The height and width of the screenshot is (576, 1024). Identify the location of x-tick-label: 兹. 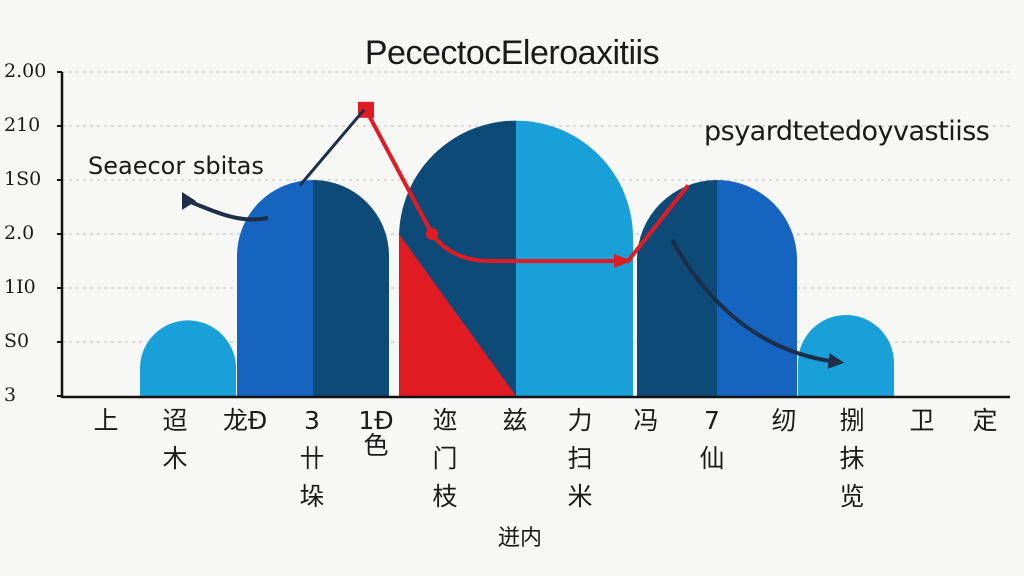
(515, 427).